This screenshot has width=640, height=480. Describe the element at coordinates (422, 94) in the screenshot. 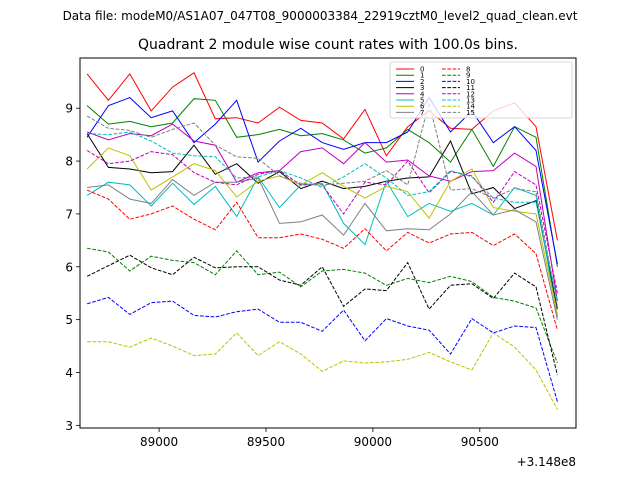

I see `legend-label-4: 4` at that location.